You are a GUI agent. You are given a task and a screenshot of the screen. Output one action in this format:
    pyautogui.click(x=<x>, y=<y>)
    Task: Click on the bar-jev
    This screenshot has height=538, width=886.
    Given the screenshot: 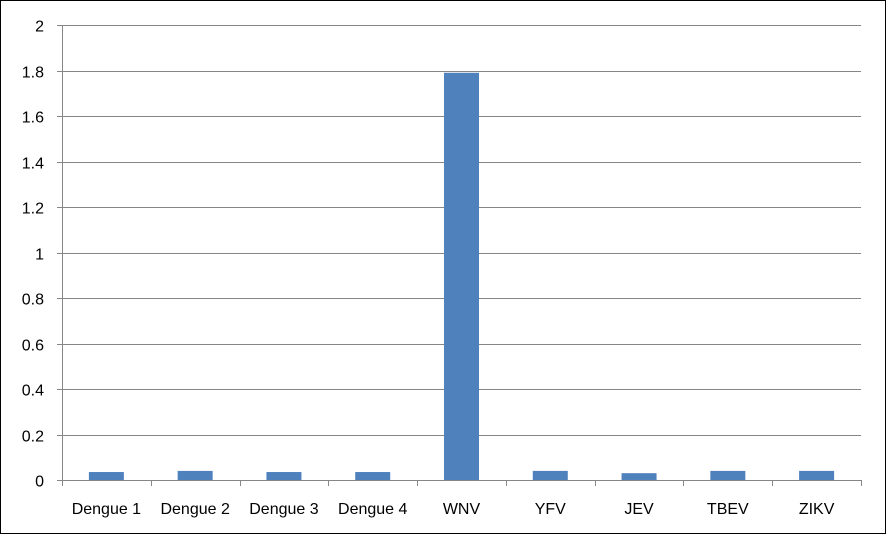 What is the action you would take?
    pyautogui.click(x=639, y=476)
    